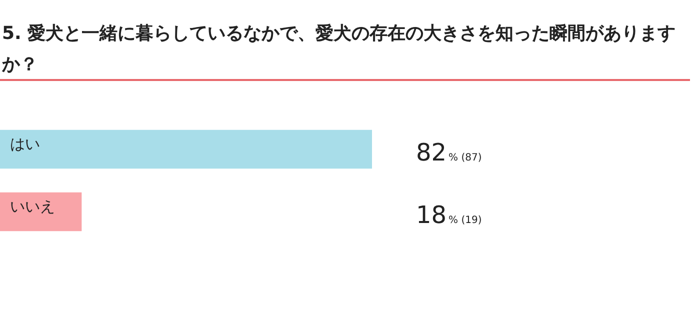 The image size is (699, 327). What do you see at coordinates (449, 214) in the screenshot?
I see `data-label: 18% (19)` at bounding box center [449, 214].